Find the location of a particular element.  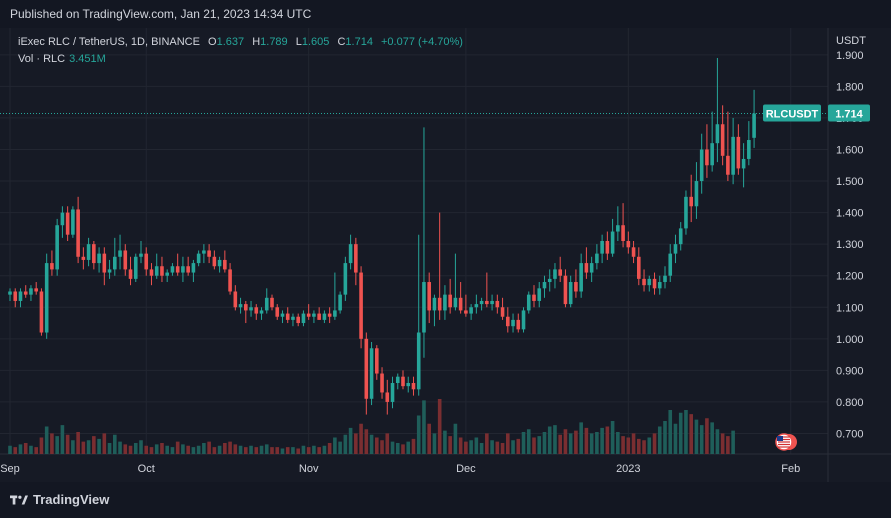

close-value: 1.714 is located at coordinates (359, 42).